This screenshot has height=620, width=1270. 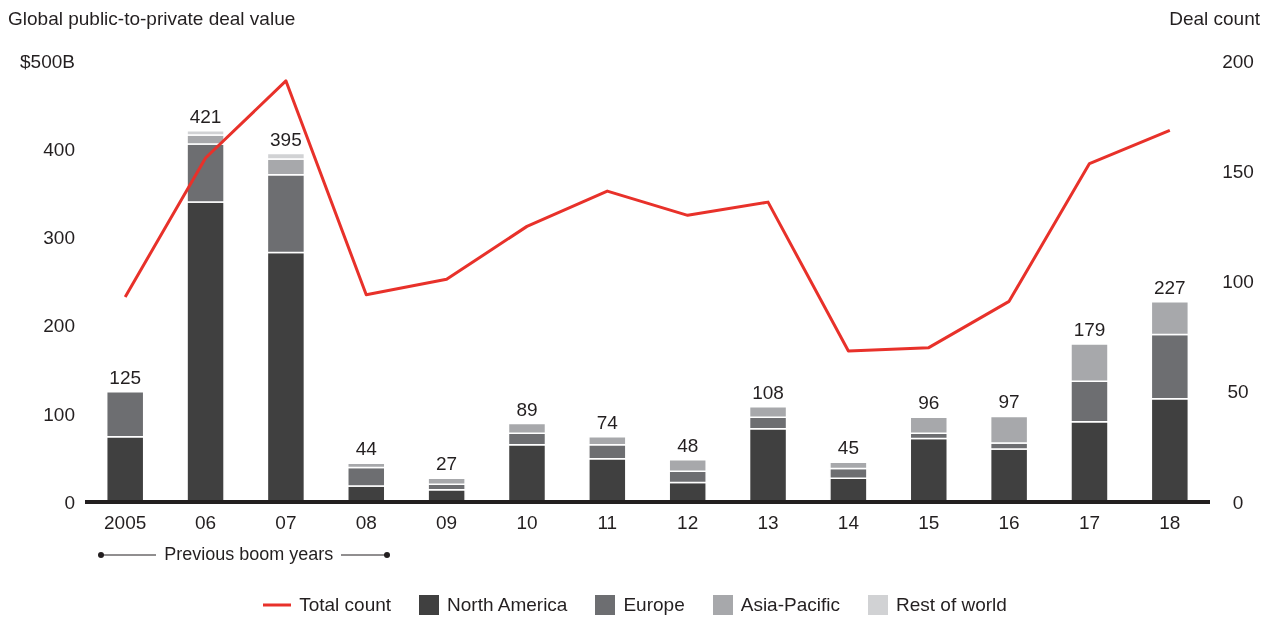 What do you see at coordinates (205, 116) in the screenshot?
I see `total-label: 421` at bounding box center [205, 116].